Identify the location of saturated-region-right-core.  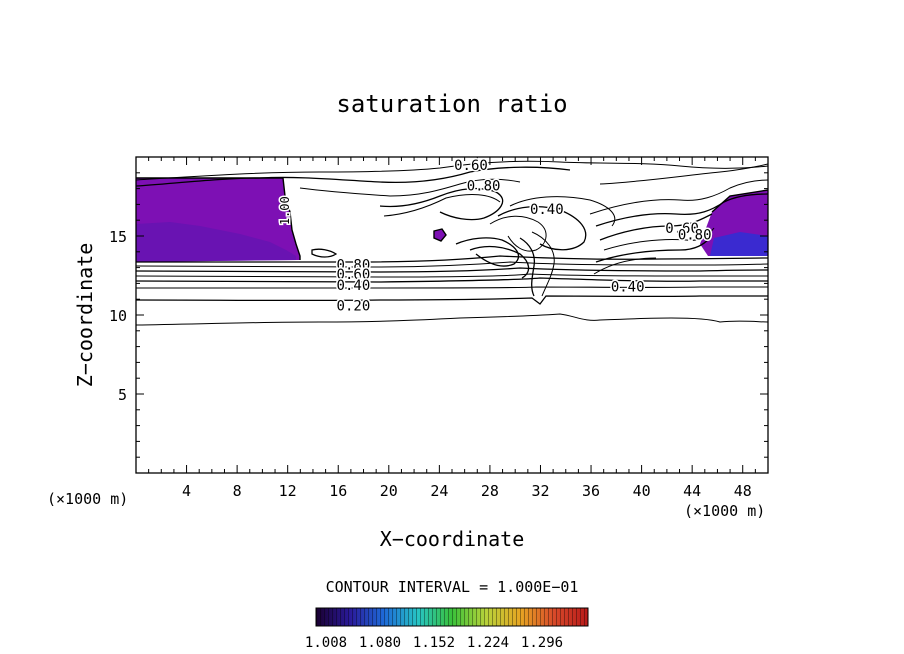
(739, 244).